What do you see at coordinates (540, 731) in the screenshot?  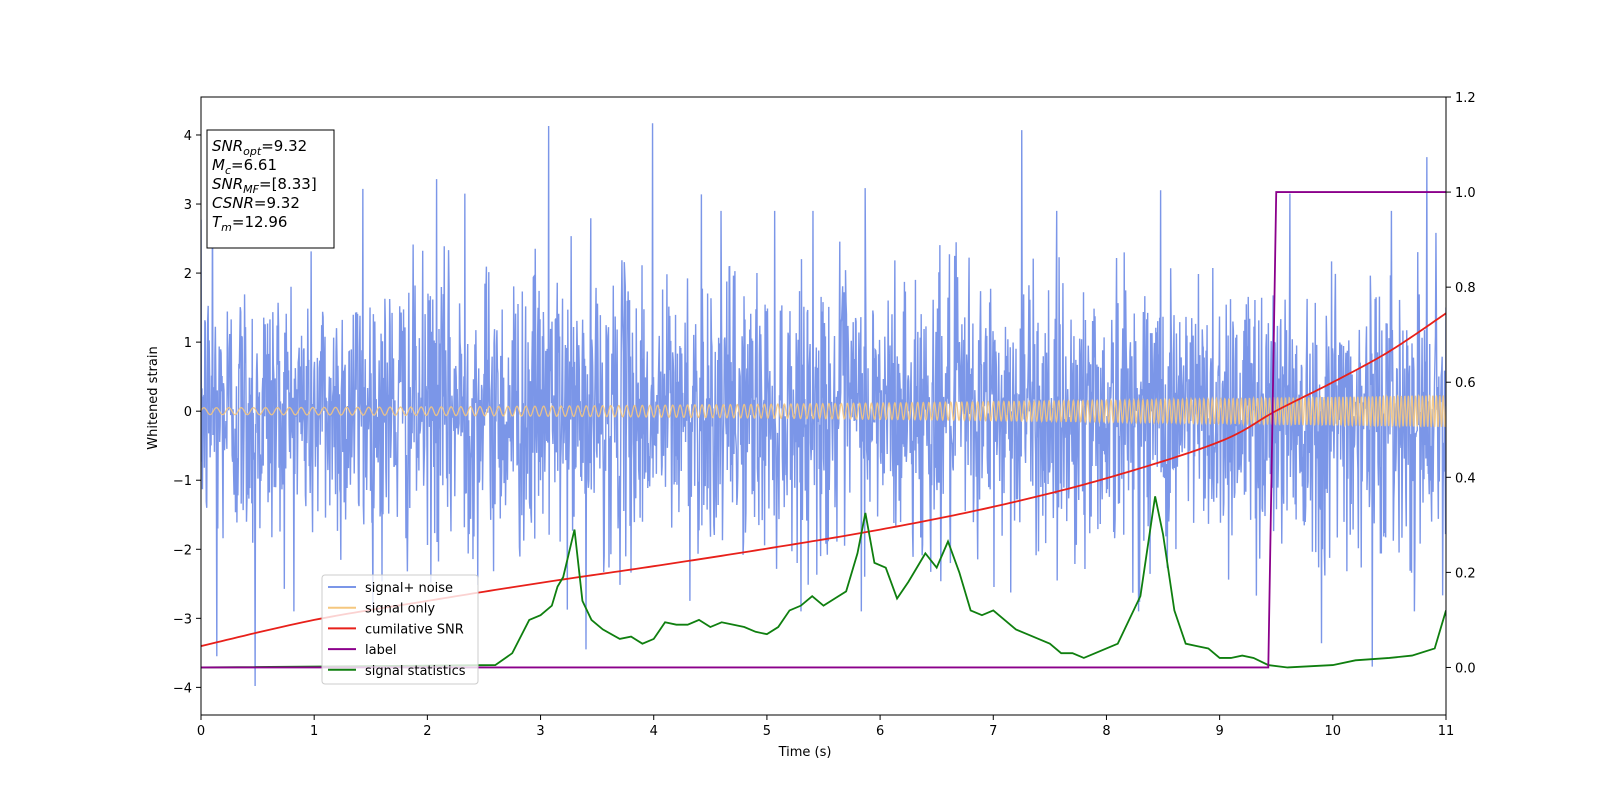 I see `x-tick-label: 3` at bounding box center [540, 731].